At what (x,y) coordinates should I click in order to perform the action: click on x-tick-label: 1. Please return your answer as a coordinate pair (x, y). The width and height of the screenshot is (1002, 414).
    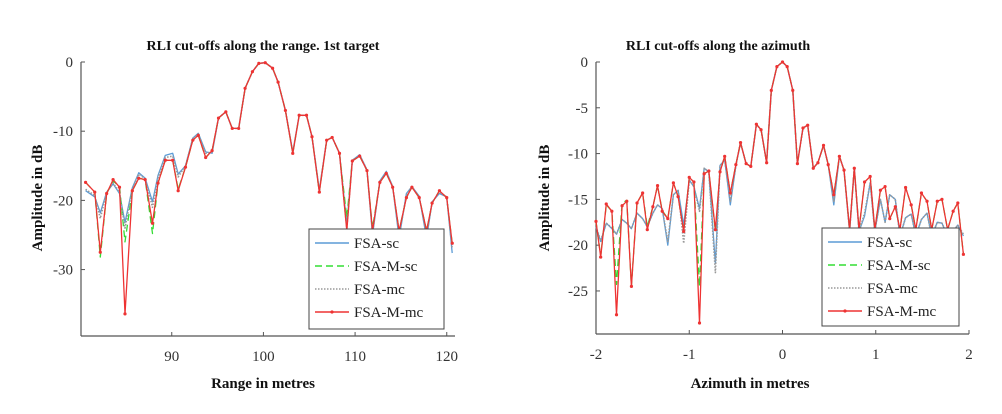
    Looking at the image, I should click on (876, 355).